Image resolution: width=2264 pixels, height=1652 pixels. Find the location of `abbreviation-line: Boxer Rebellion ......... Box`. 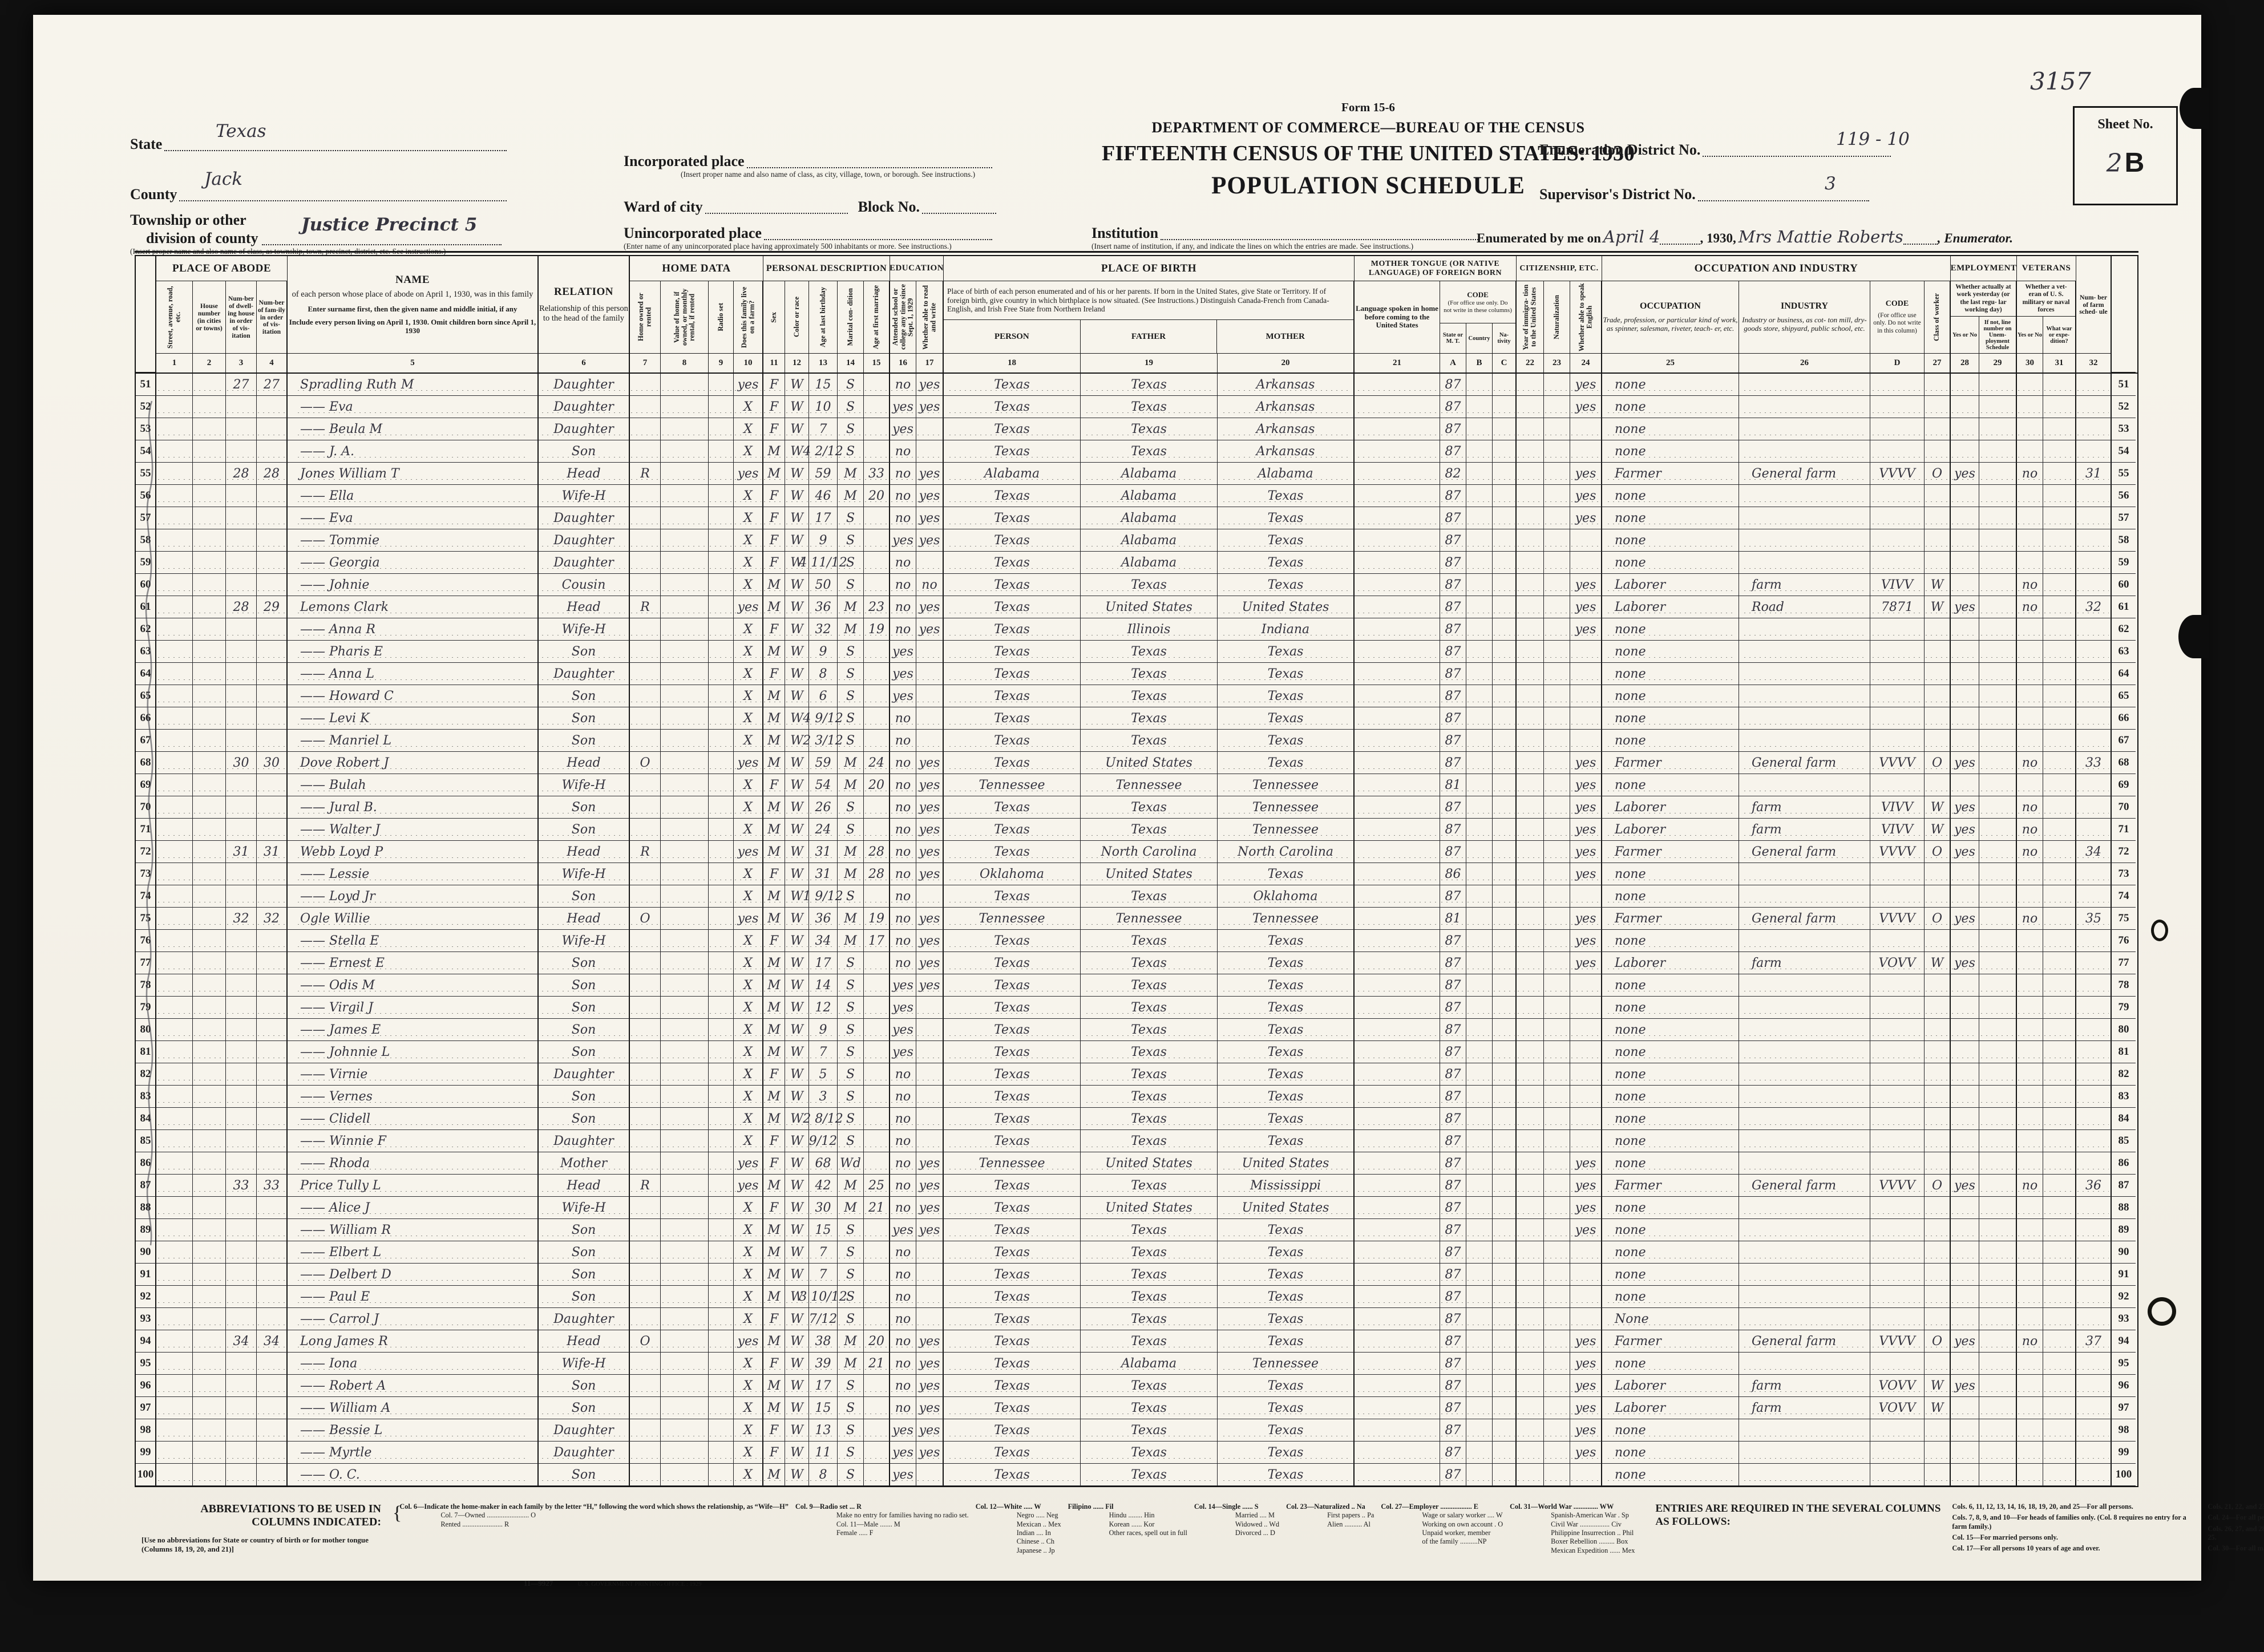

abbreviation-line: Boxer Rebellion ......... Box is located at coordinates (1589, 1541).